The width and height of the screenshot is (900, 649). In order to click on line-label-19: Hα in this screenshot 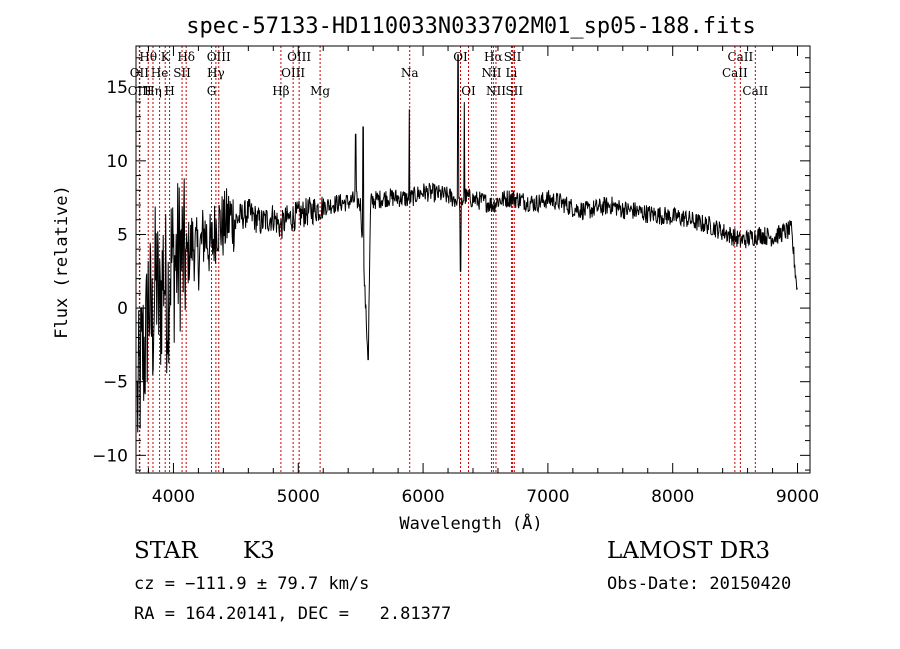, I will do `click(493, 57)`.